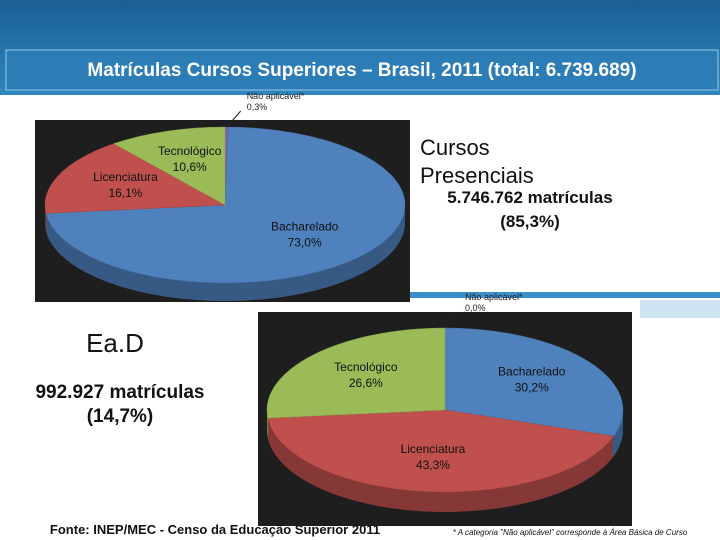 The image size is (720, 540). Describe the element at coordinates (125, 193) in the screenshot. I see `value-label: 16,1%` at that location.